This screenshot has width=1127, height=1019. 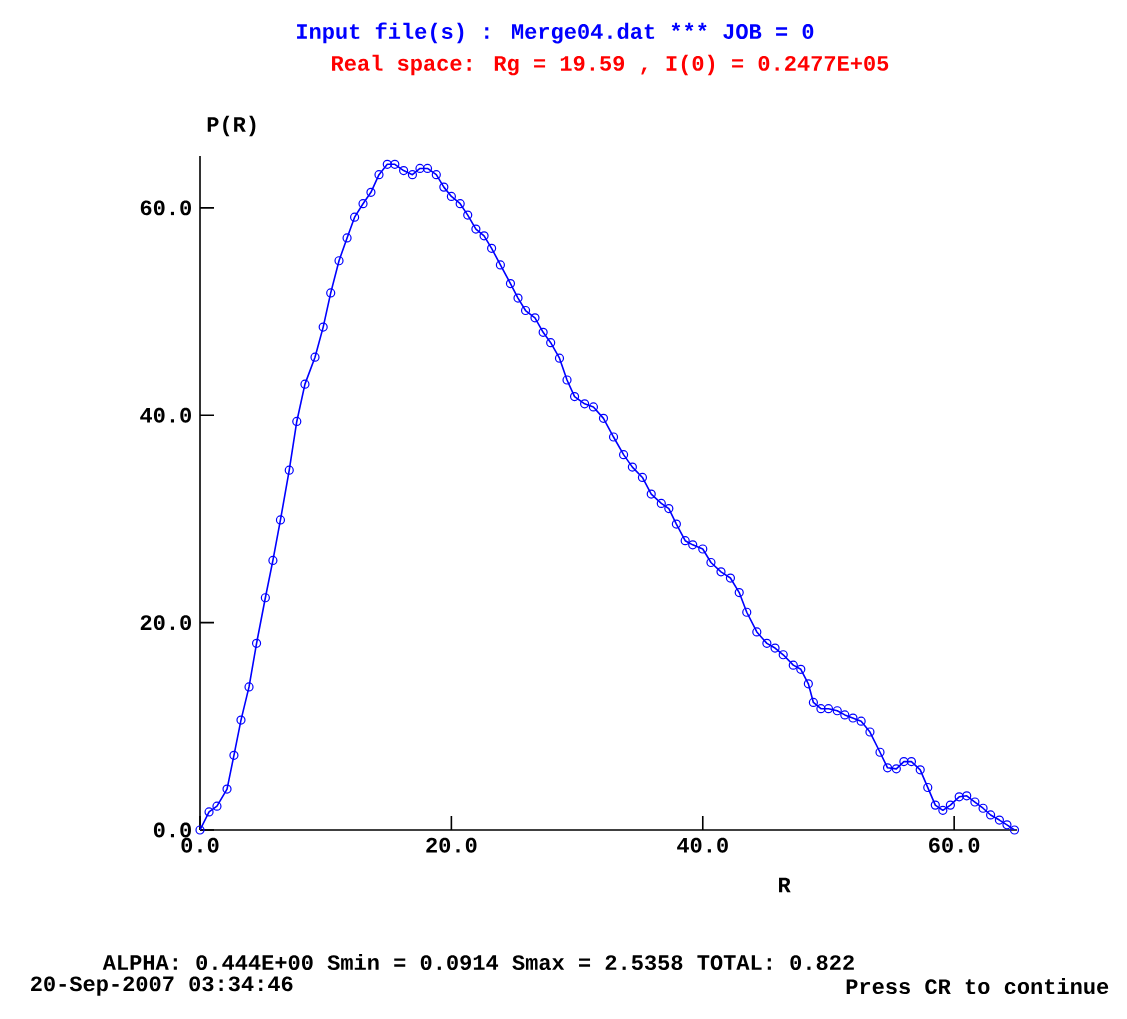 What do you see at coordinates (954, 845) in the screenshot?
I see `x-tick-label: 60.0` at bounding box center [954, 845].